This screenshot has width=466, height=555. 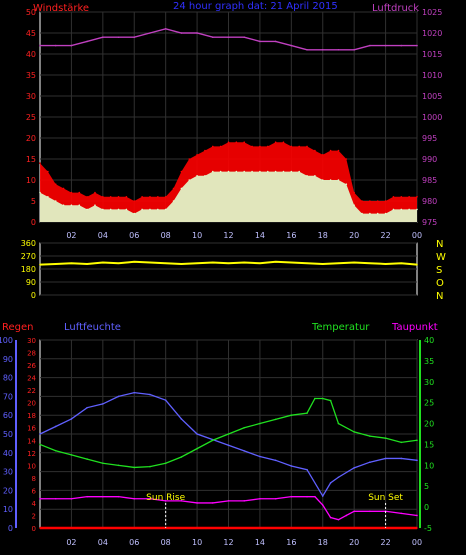 I want to click on climate-x-tick-label: 14, so click(x=260, y=542).